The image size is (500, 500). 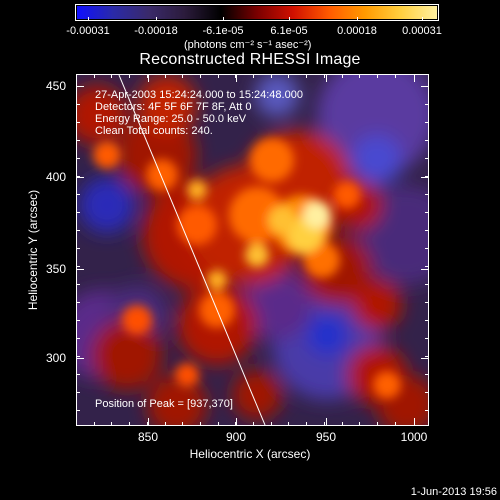 I want to click on annotation-clean: Clean Total counts: 240., so click(x=154, y=131).